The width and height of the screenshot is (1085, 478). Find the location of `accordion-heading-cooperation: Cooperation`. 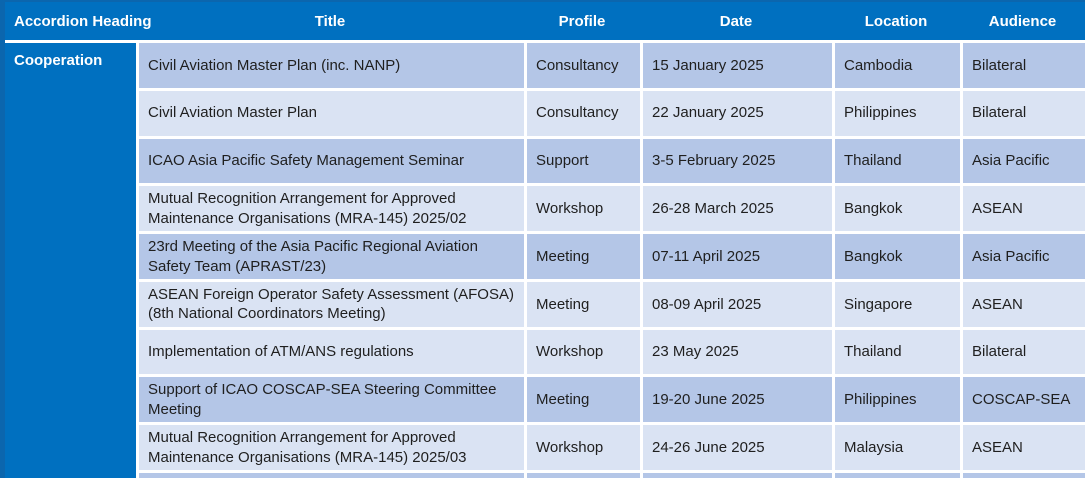

accordion-heading-cooperation: Cooperation is located at coordinates (70, 260).